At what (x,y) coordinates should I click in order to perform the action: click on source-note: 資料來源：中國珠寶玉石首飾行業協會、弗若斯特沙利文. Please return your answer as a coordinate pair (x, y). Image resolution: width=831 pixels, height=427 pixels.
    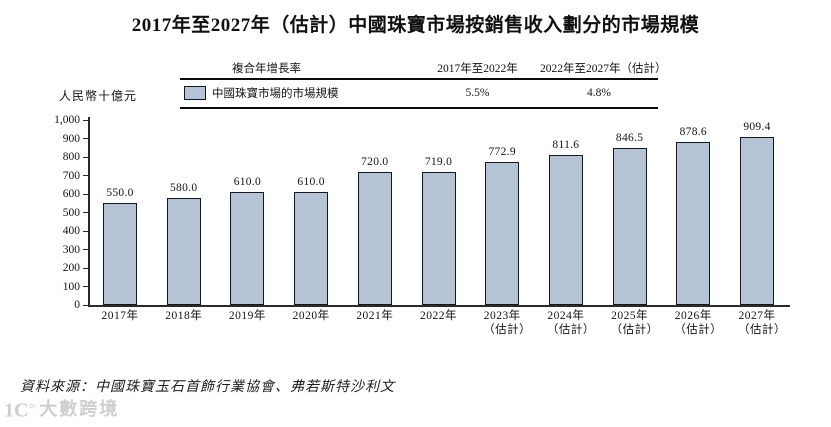
    Looking at the image, I should click on (207, 387).